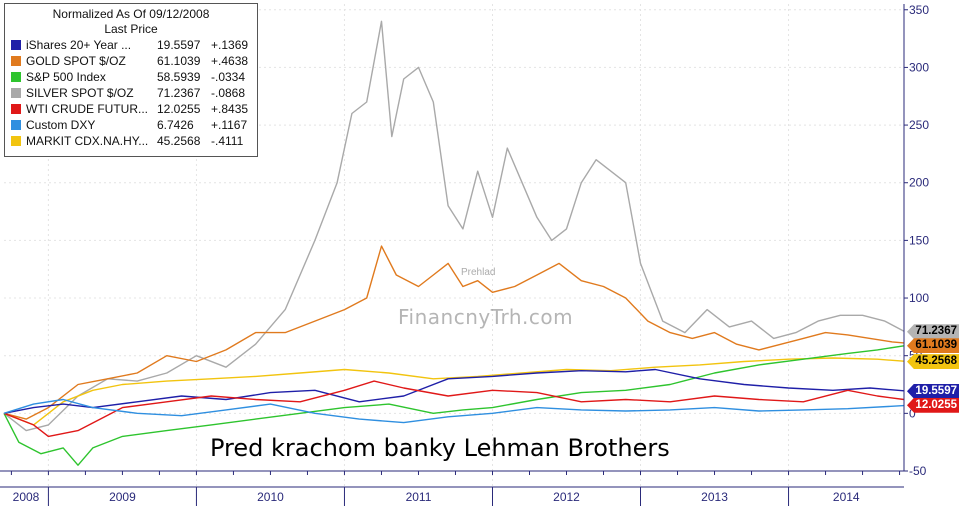 This screenshot has height=506, width=961. I want to click on x-tick-label: 2008, so click(26, 497).